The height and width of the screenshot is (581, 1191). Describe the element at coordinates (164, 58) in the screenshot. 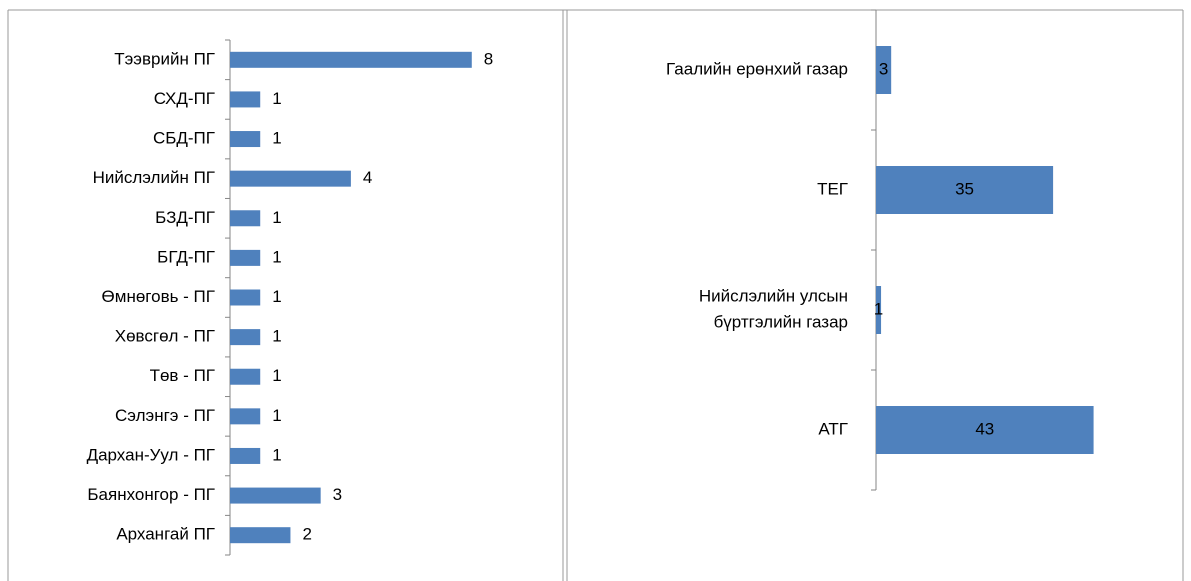

I see `category-label: Тээврийн ПГ` at that location.